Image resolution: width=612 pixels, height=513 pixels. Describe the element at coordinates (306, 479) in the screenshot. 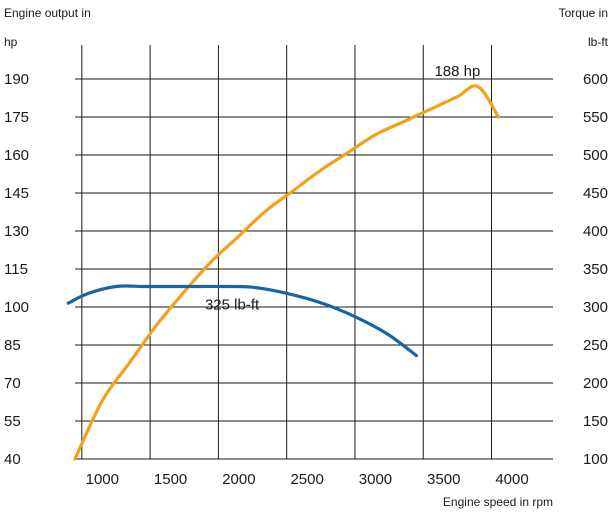

I see `x-tick-label: 2500` at that location.